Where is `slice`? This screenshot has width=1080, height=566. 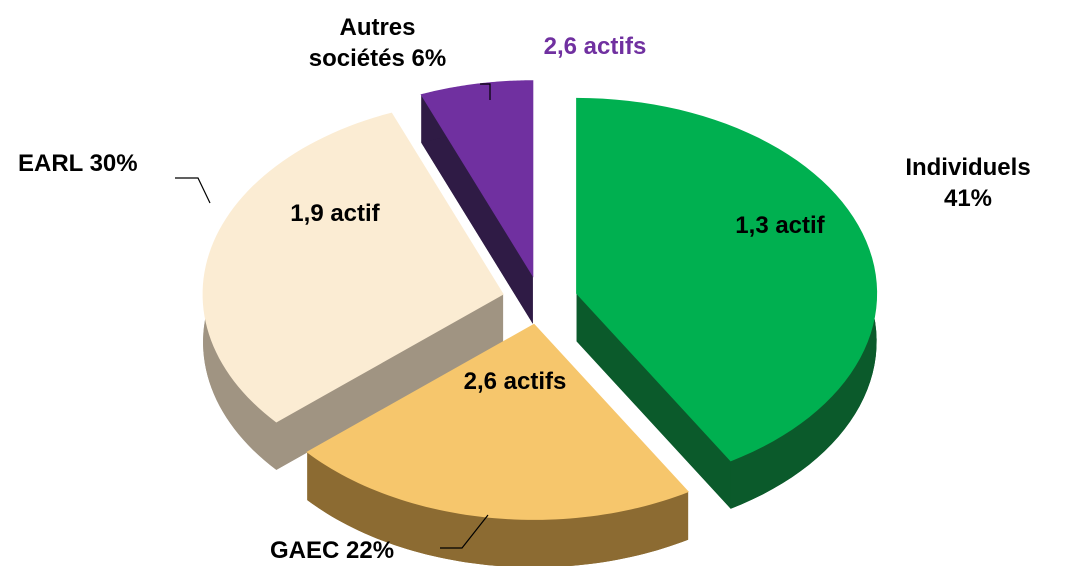
slice is located at coordinates (477, 179).